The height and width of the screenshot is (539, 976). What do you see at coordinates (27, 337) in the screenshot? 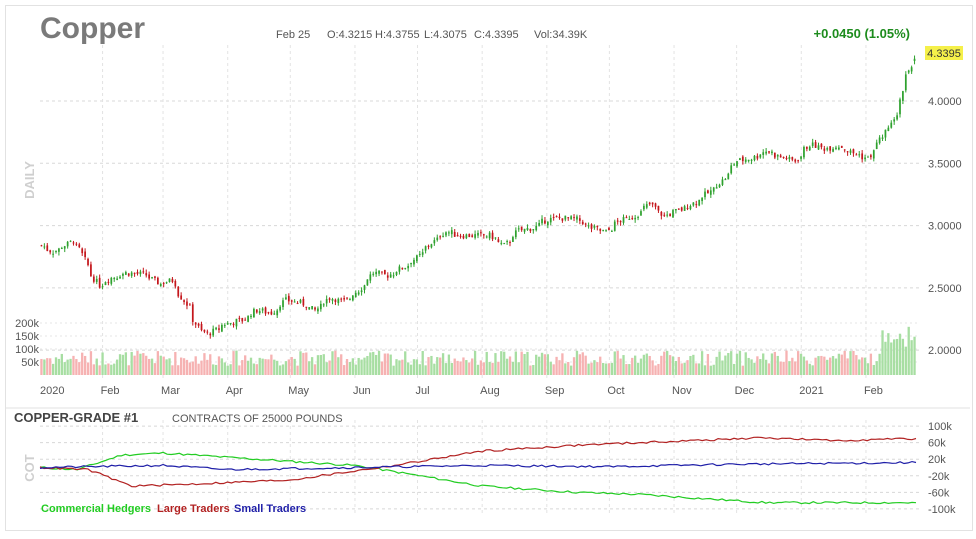
I see `volume-tick-label: 150k` at bounding box center [27, 337].